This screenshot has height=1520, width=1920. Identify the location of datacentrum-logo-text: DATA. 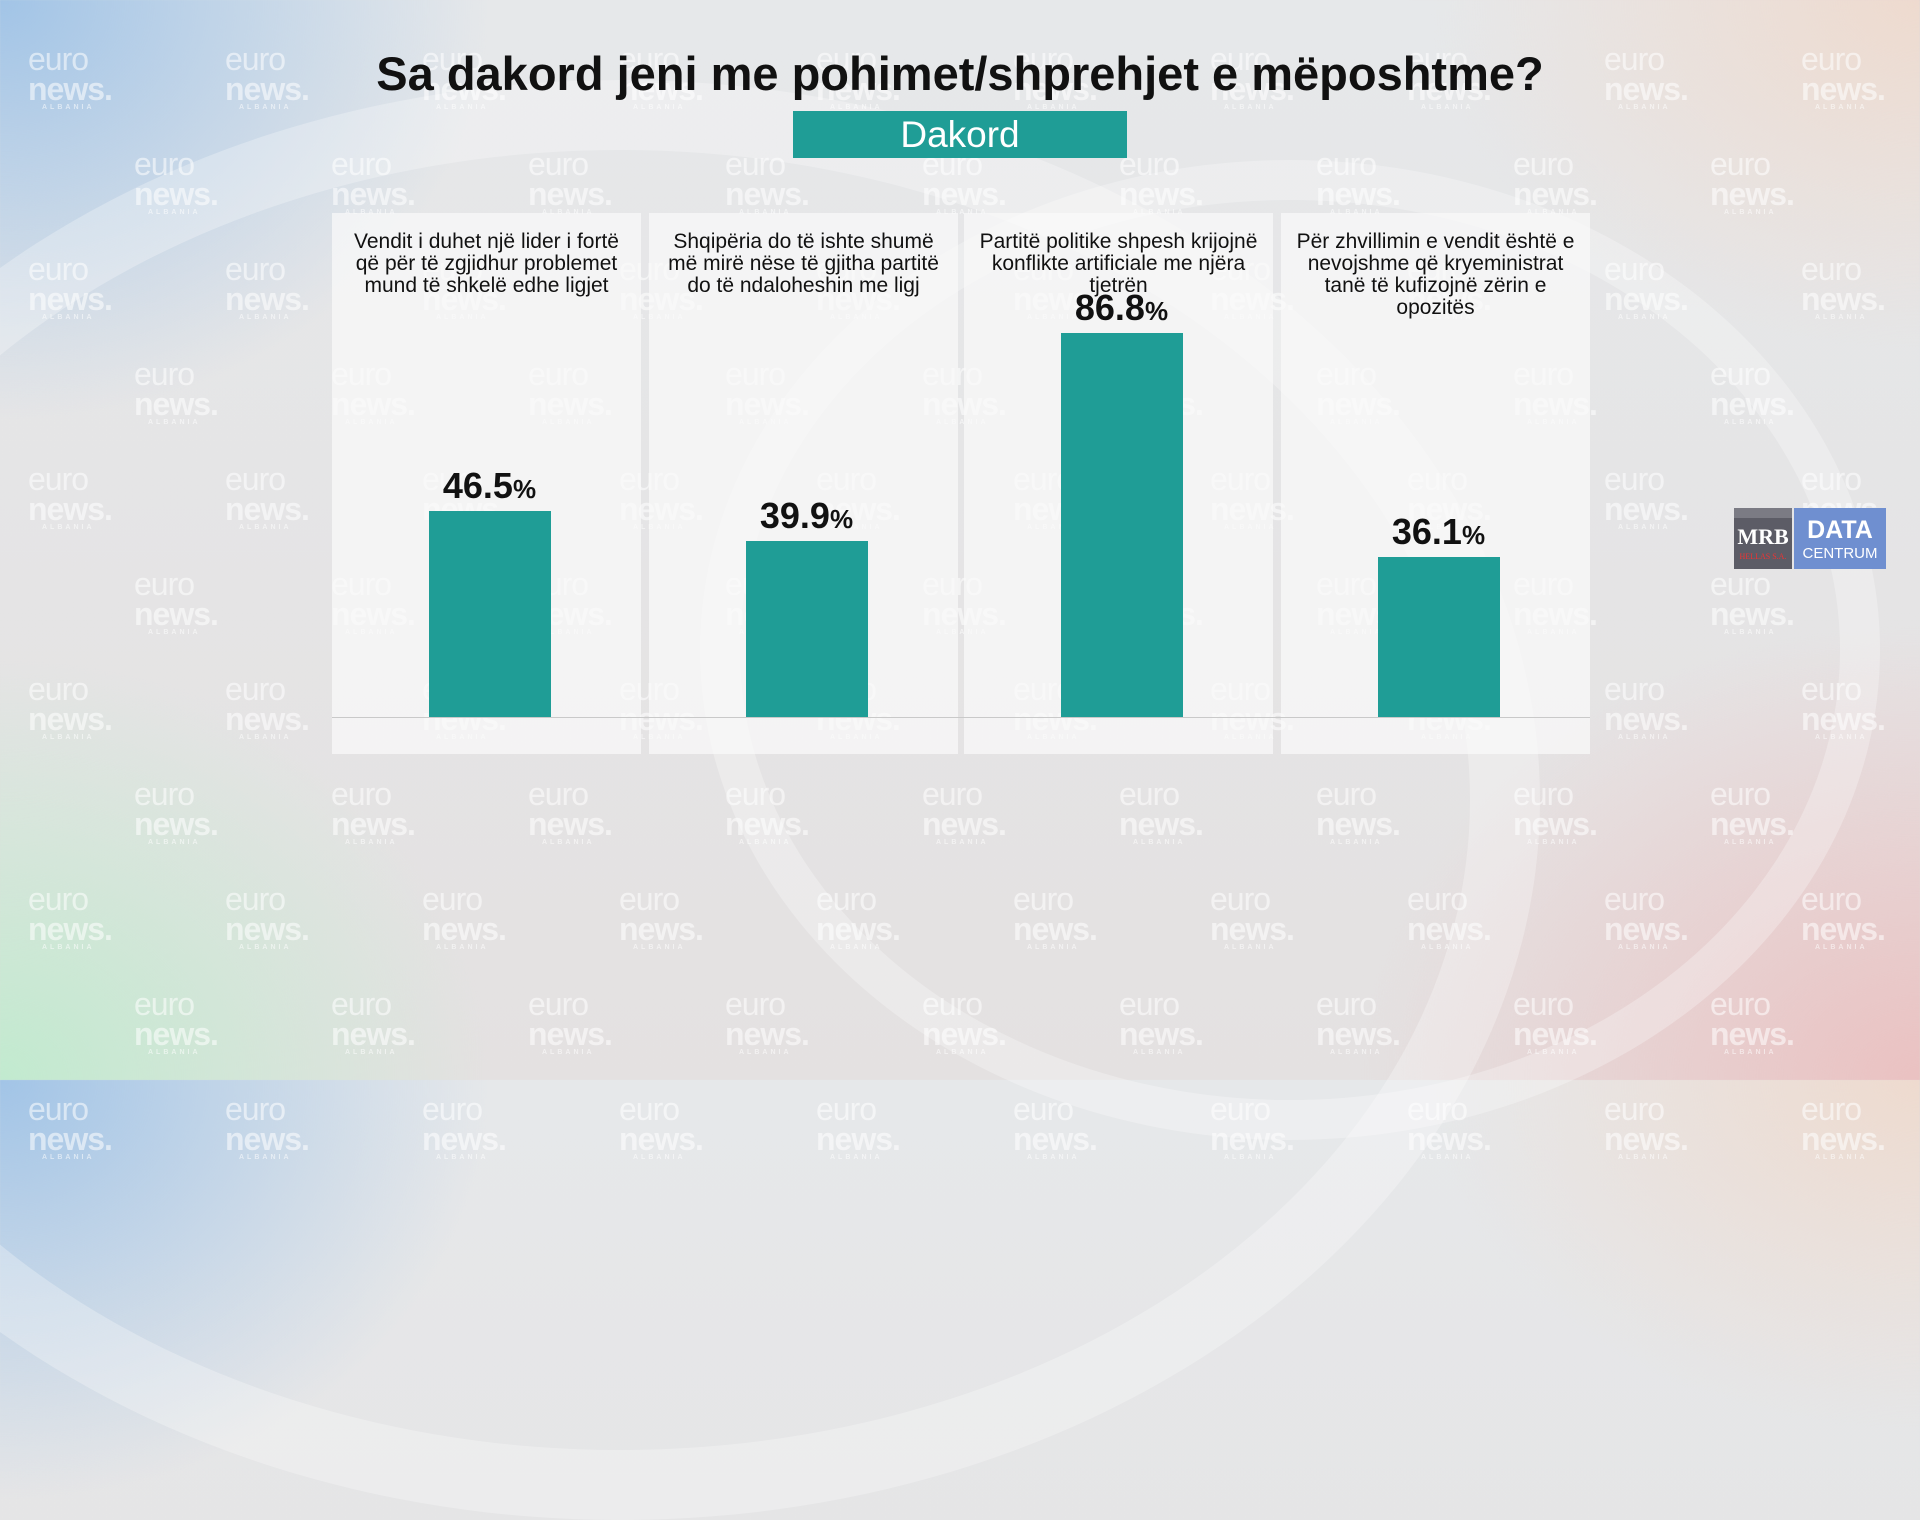
(1840, 530).